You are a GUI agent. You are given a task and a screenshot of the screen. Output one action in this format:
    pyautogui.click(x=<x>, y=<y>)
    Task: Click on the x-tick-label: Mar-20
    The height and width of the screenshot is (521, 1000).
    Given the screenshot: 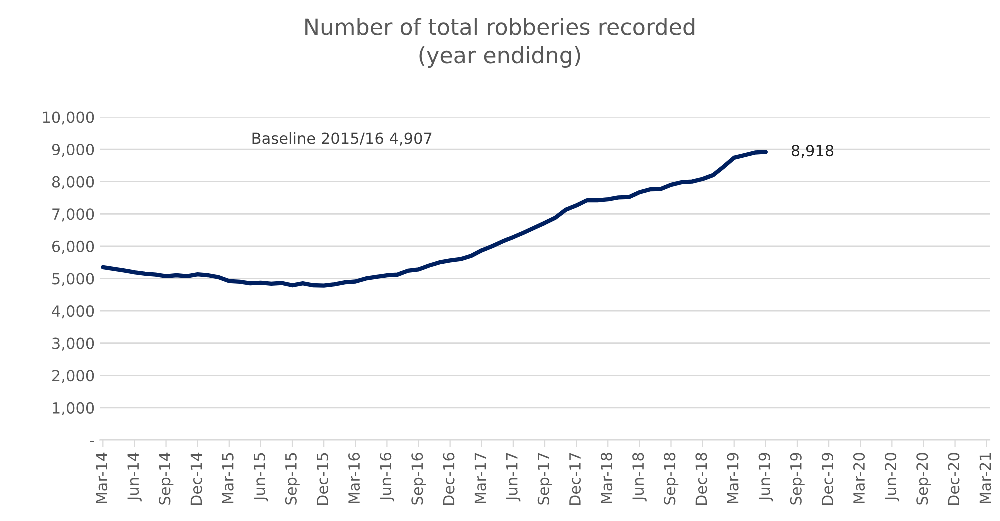 What is the action you would take?
    pyautogui.click(x=859, y=478)
    